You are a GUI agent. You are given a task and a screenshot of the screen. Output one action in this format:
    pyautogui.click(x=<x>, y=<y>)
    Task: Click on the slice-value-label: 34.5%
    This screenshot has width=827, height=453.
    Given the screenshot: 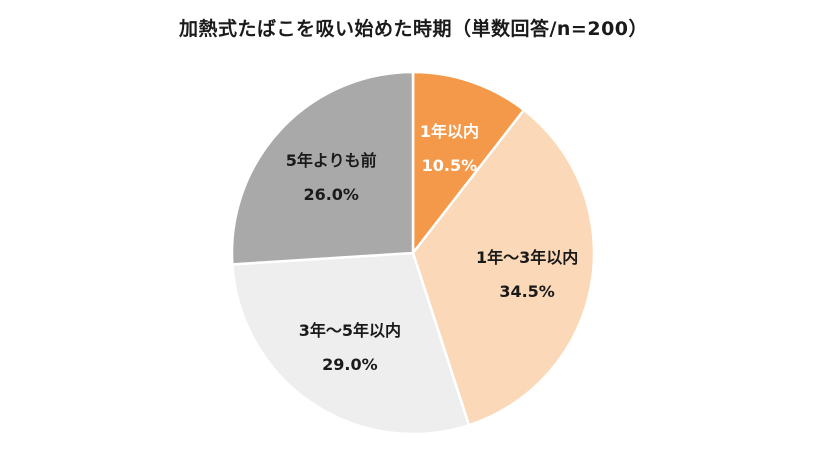 What is the action you would take?
    pyautogui.click(x=527, y=291)
    